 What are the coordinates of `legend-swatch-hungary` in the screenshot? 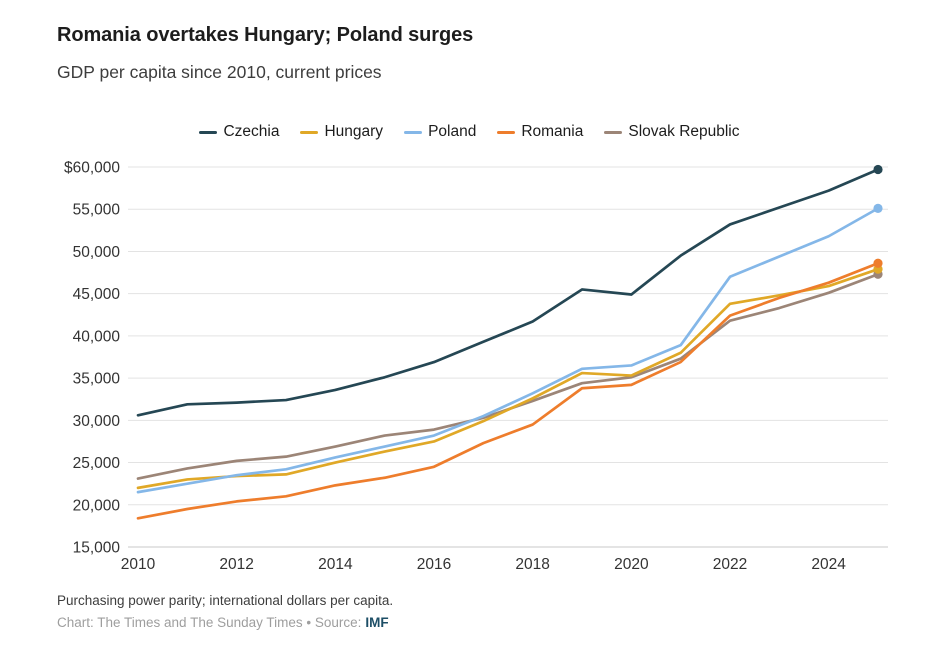 It's located at (309, 132).